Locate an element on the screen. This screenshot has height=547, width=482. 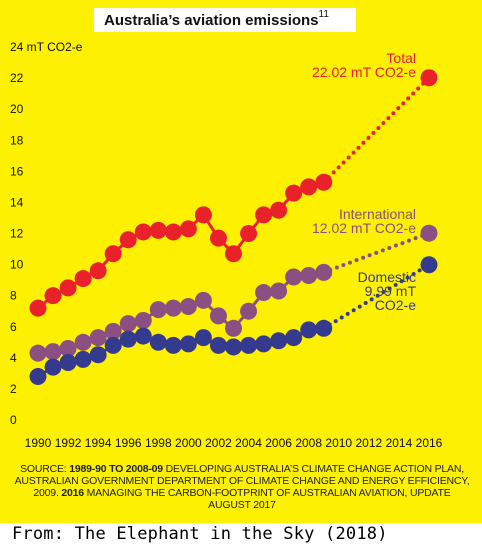
y-tick-label: 8 is located at coordinates (13, 296).